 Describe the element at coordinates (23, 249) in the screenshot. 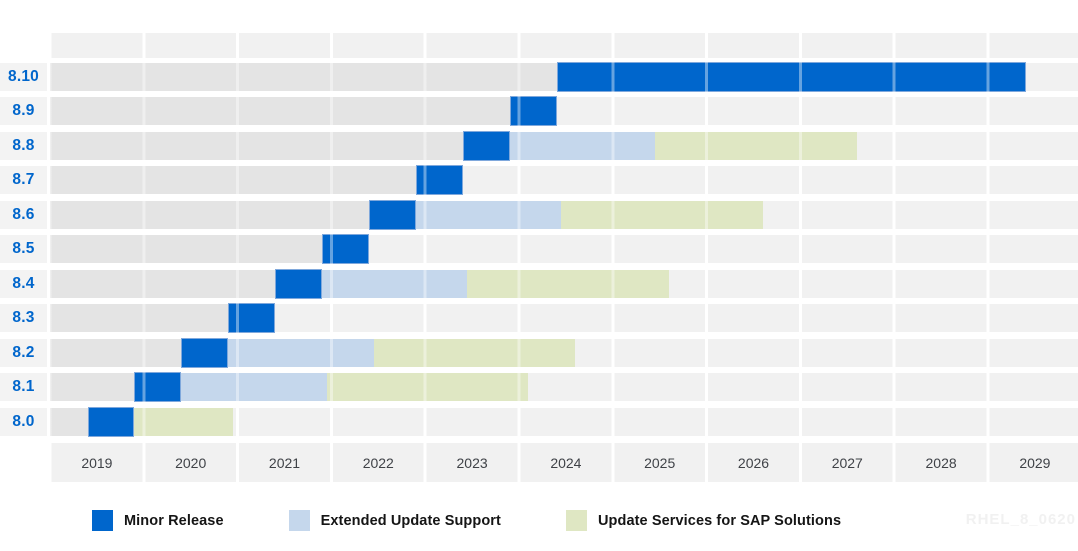

I see `row-label-8.5: 8.5` at that location.